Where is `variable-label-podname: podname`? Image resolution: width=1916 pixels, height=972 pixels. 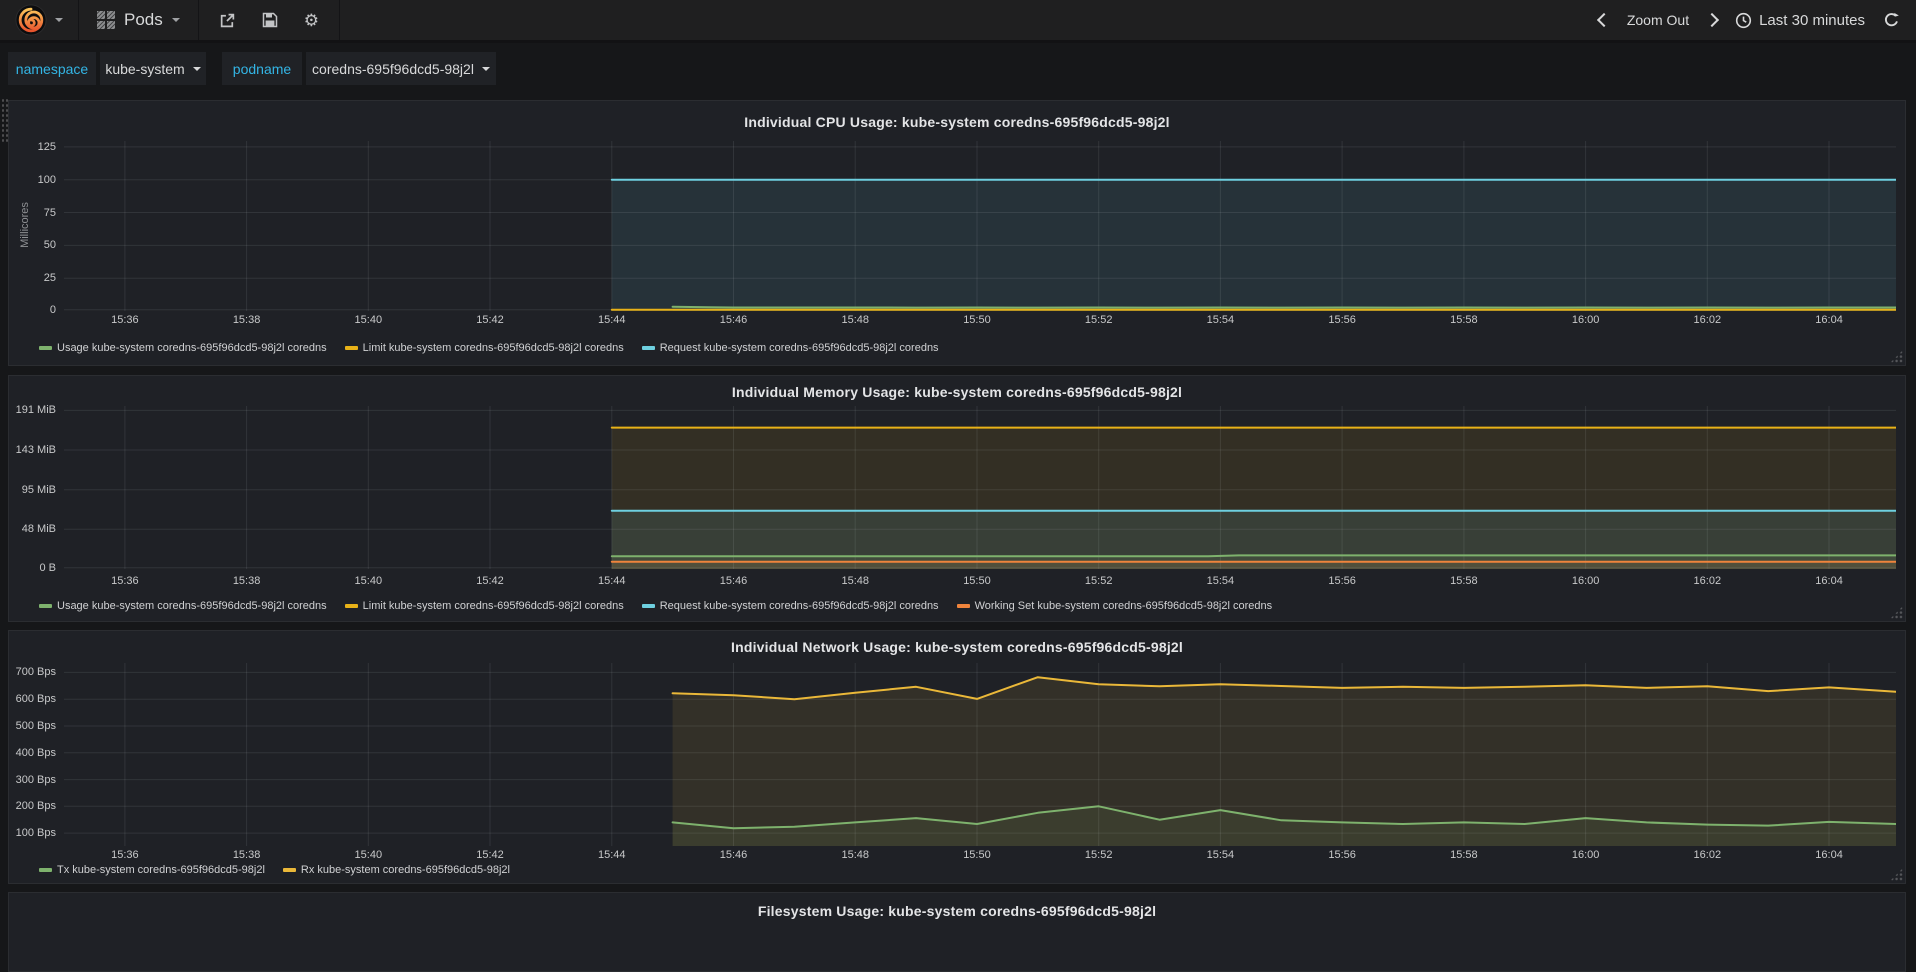
variable-label-podname: podname is located at coordinates (262, 68).